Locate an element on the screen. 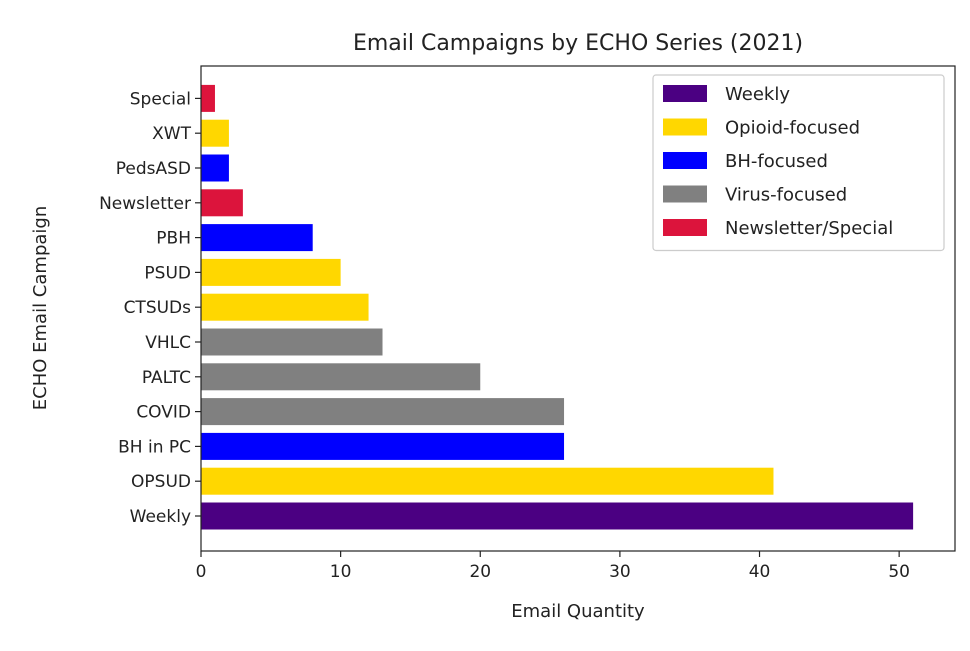 The width and height of the screenshot is (970, 651). y-tick-label: PedsASD is located at coordinates (153, 169).